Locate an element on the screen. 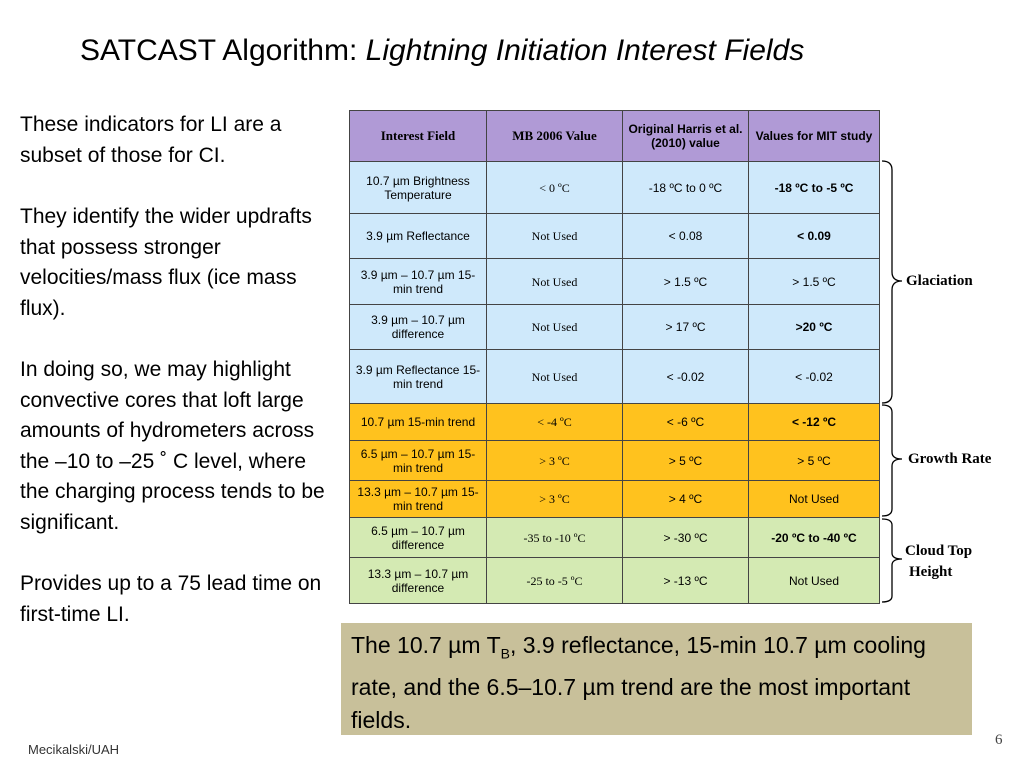  header-mb2006: MB 2006 Value is located at coordinates (554, 136).